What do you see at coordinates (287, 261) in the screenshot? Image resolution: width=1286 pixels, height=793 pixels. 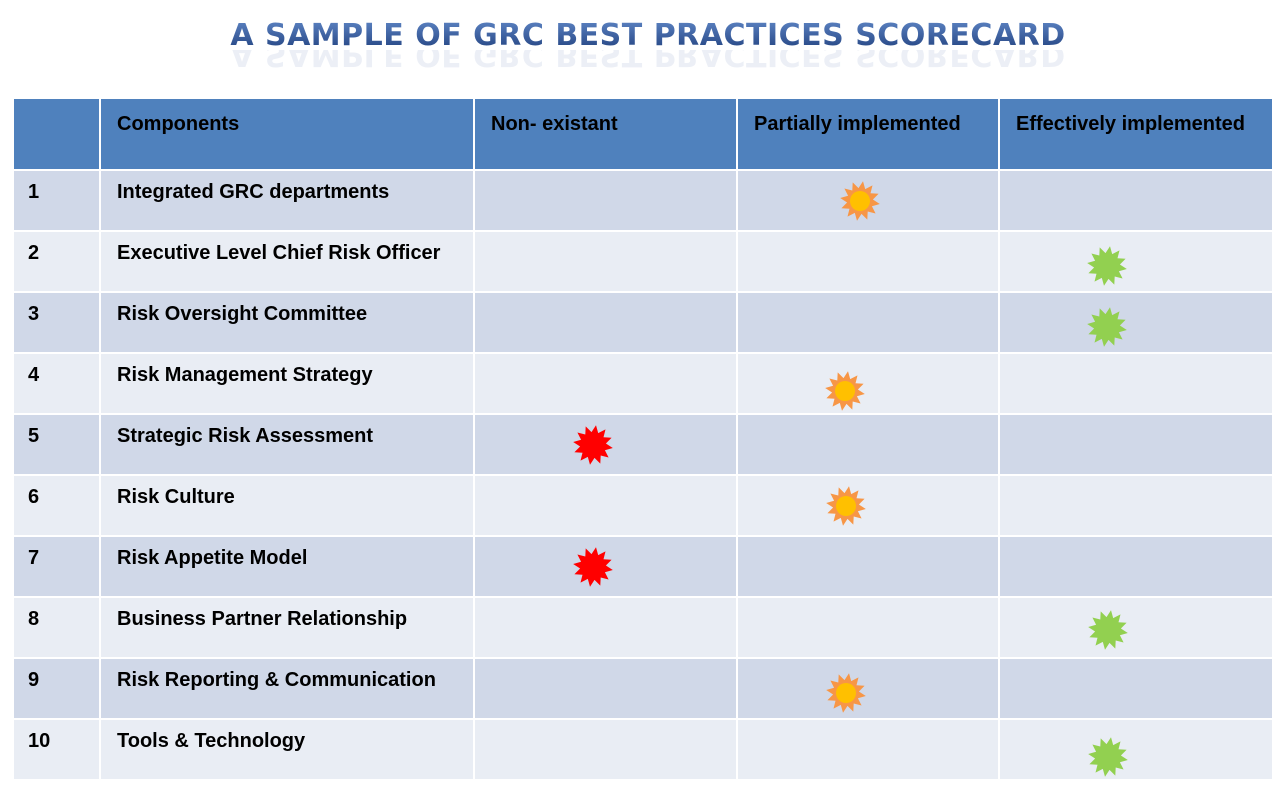 I see `component-name: Executive Level Chief Risk Officer` at bounding box center [287, 261].